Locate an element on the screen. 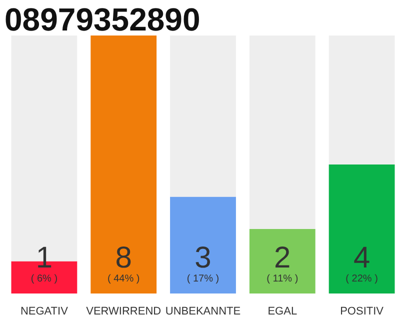 The height and width of the screenshot is (320, 410). data-label: 8 is located at coordinates (123, 258).